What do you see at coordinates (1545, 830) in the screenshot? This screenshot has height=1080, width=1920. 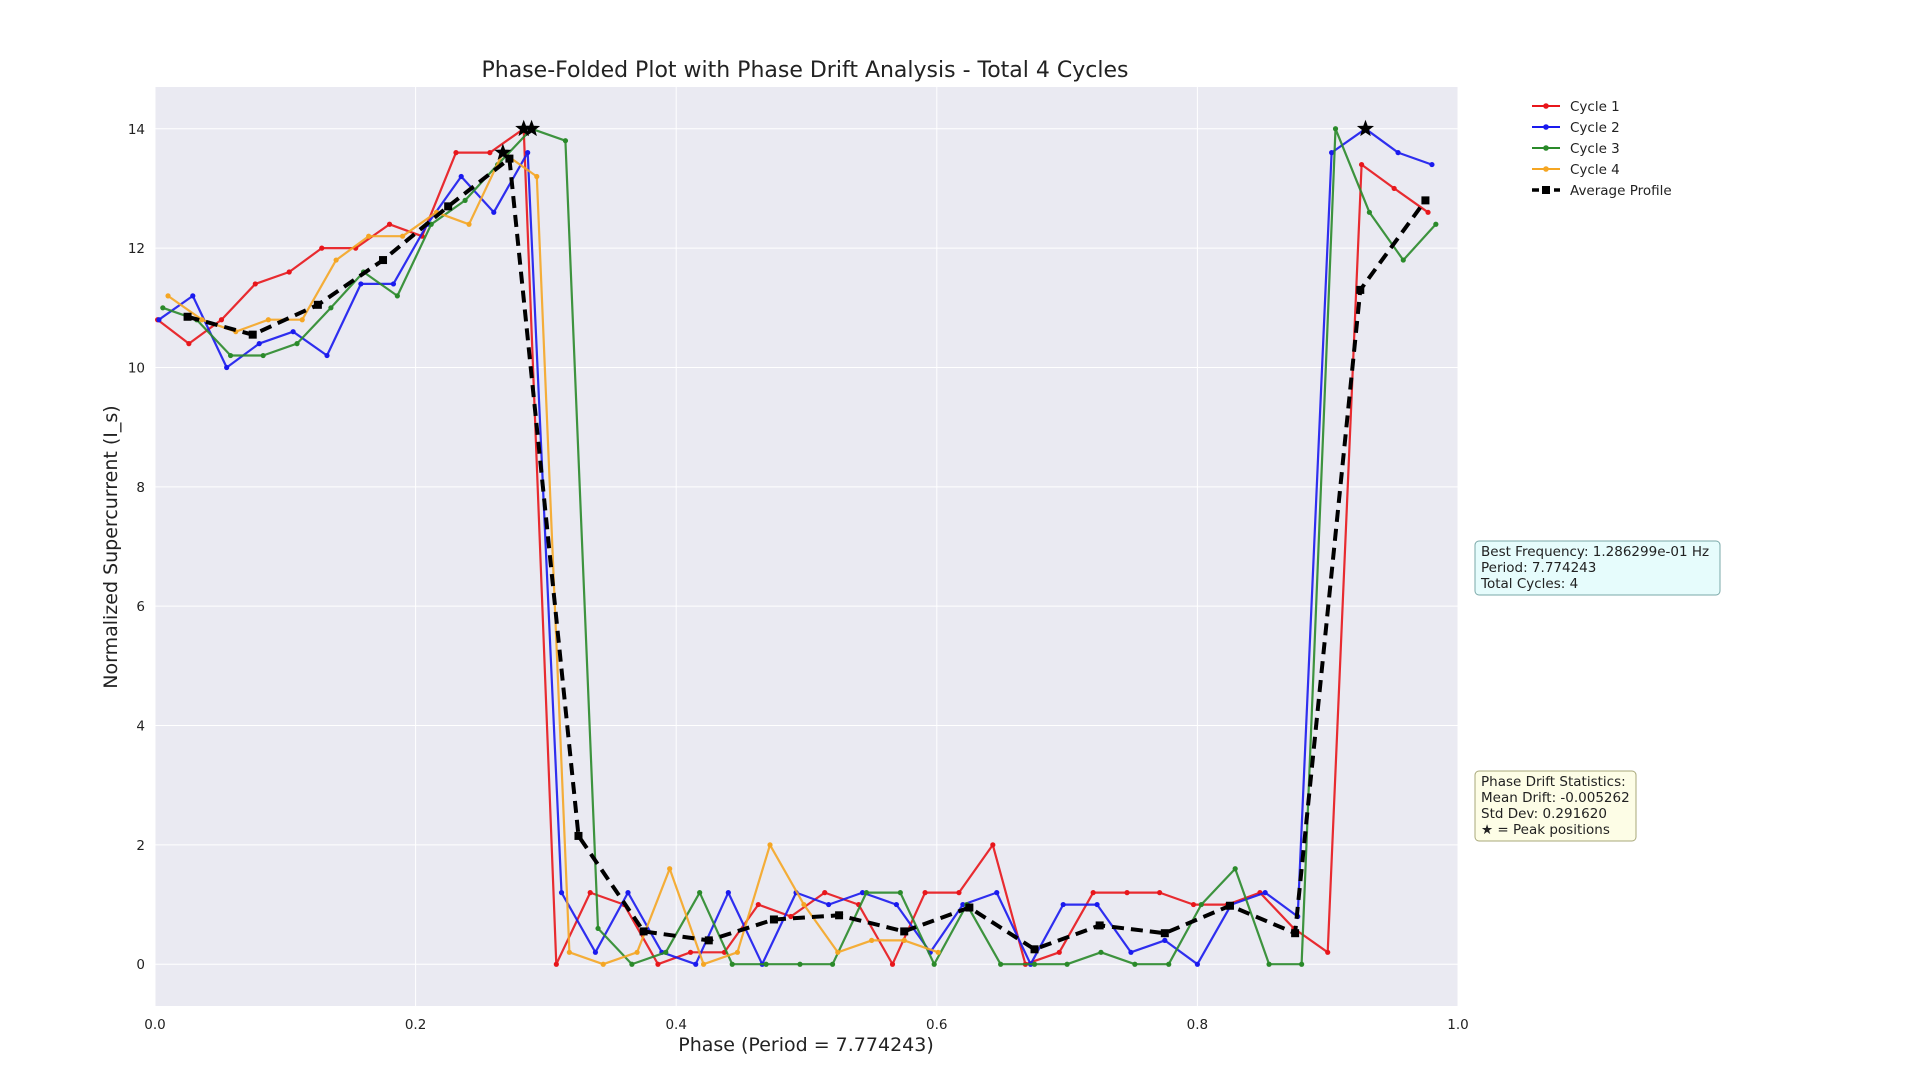 I see `annotation-line: ★ = Peak positions` at bounding box center [1545, 830].